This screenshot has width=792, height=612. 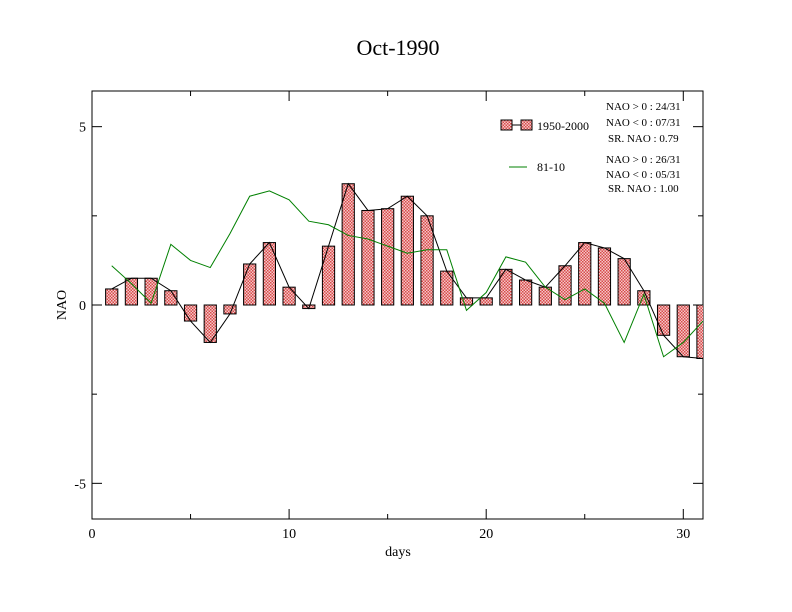 I want to click on stat-1950-2000-sr: SR. NAO : 0.79, so click(x=643, y=139).